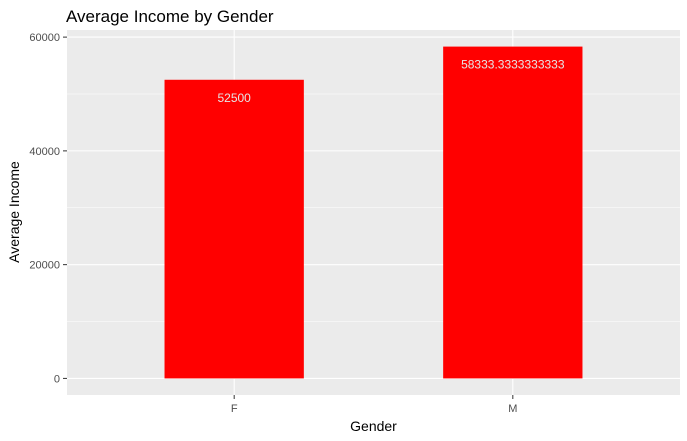  Describe the element at coordinates (513, 65) in the screenshot. I see `bar-value-label: 58333.3333333333` at that location.